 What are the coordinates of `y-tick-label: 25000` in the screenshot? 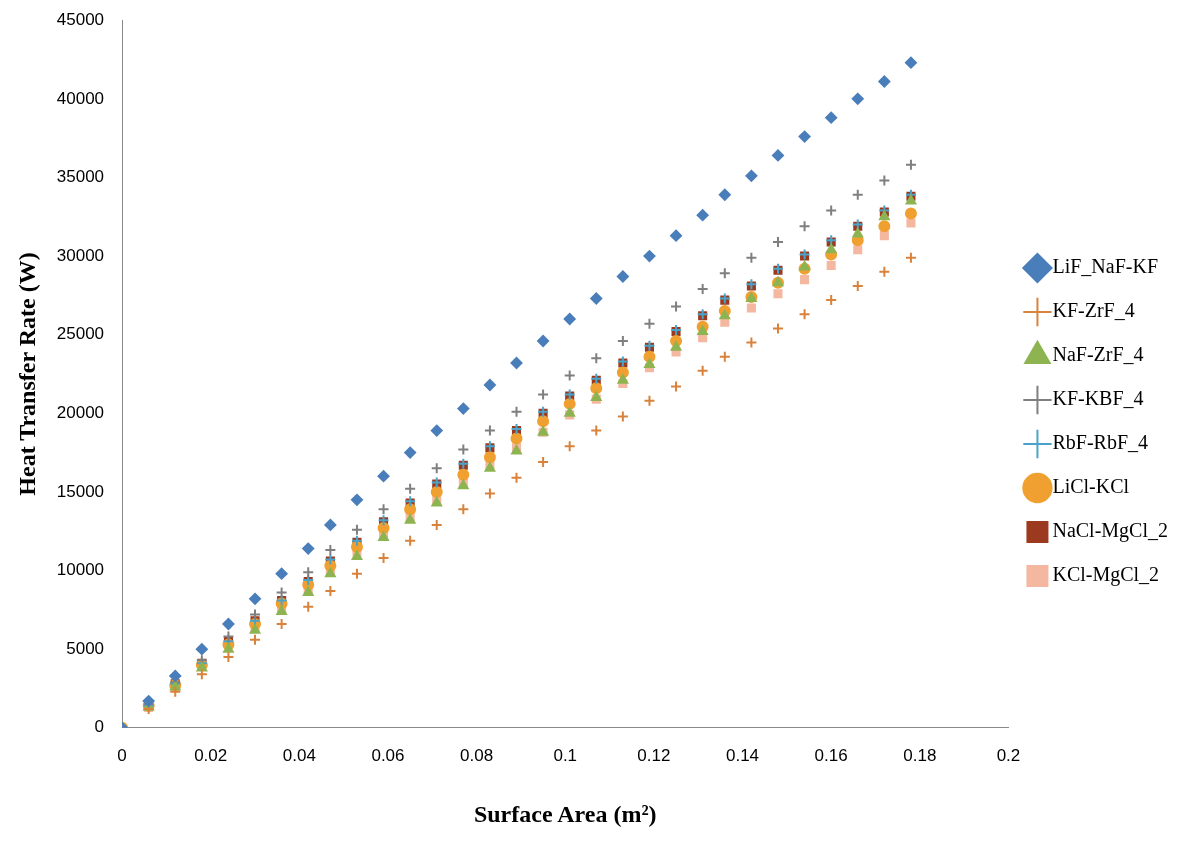 It's located at (80, 334).